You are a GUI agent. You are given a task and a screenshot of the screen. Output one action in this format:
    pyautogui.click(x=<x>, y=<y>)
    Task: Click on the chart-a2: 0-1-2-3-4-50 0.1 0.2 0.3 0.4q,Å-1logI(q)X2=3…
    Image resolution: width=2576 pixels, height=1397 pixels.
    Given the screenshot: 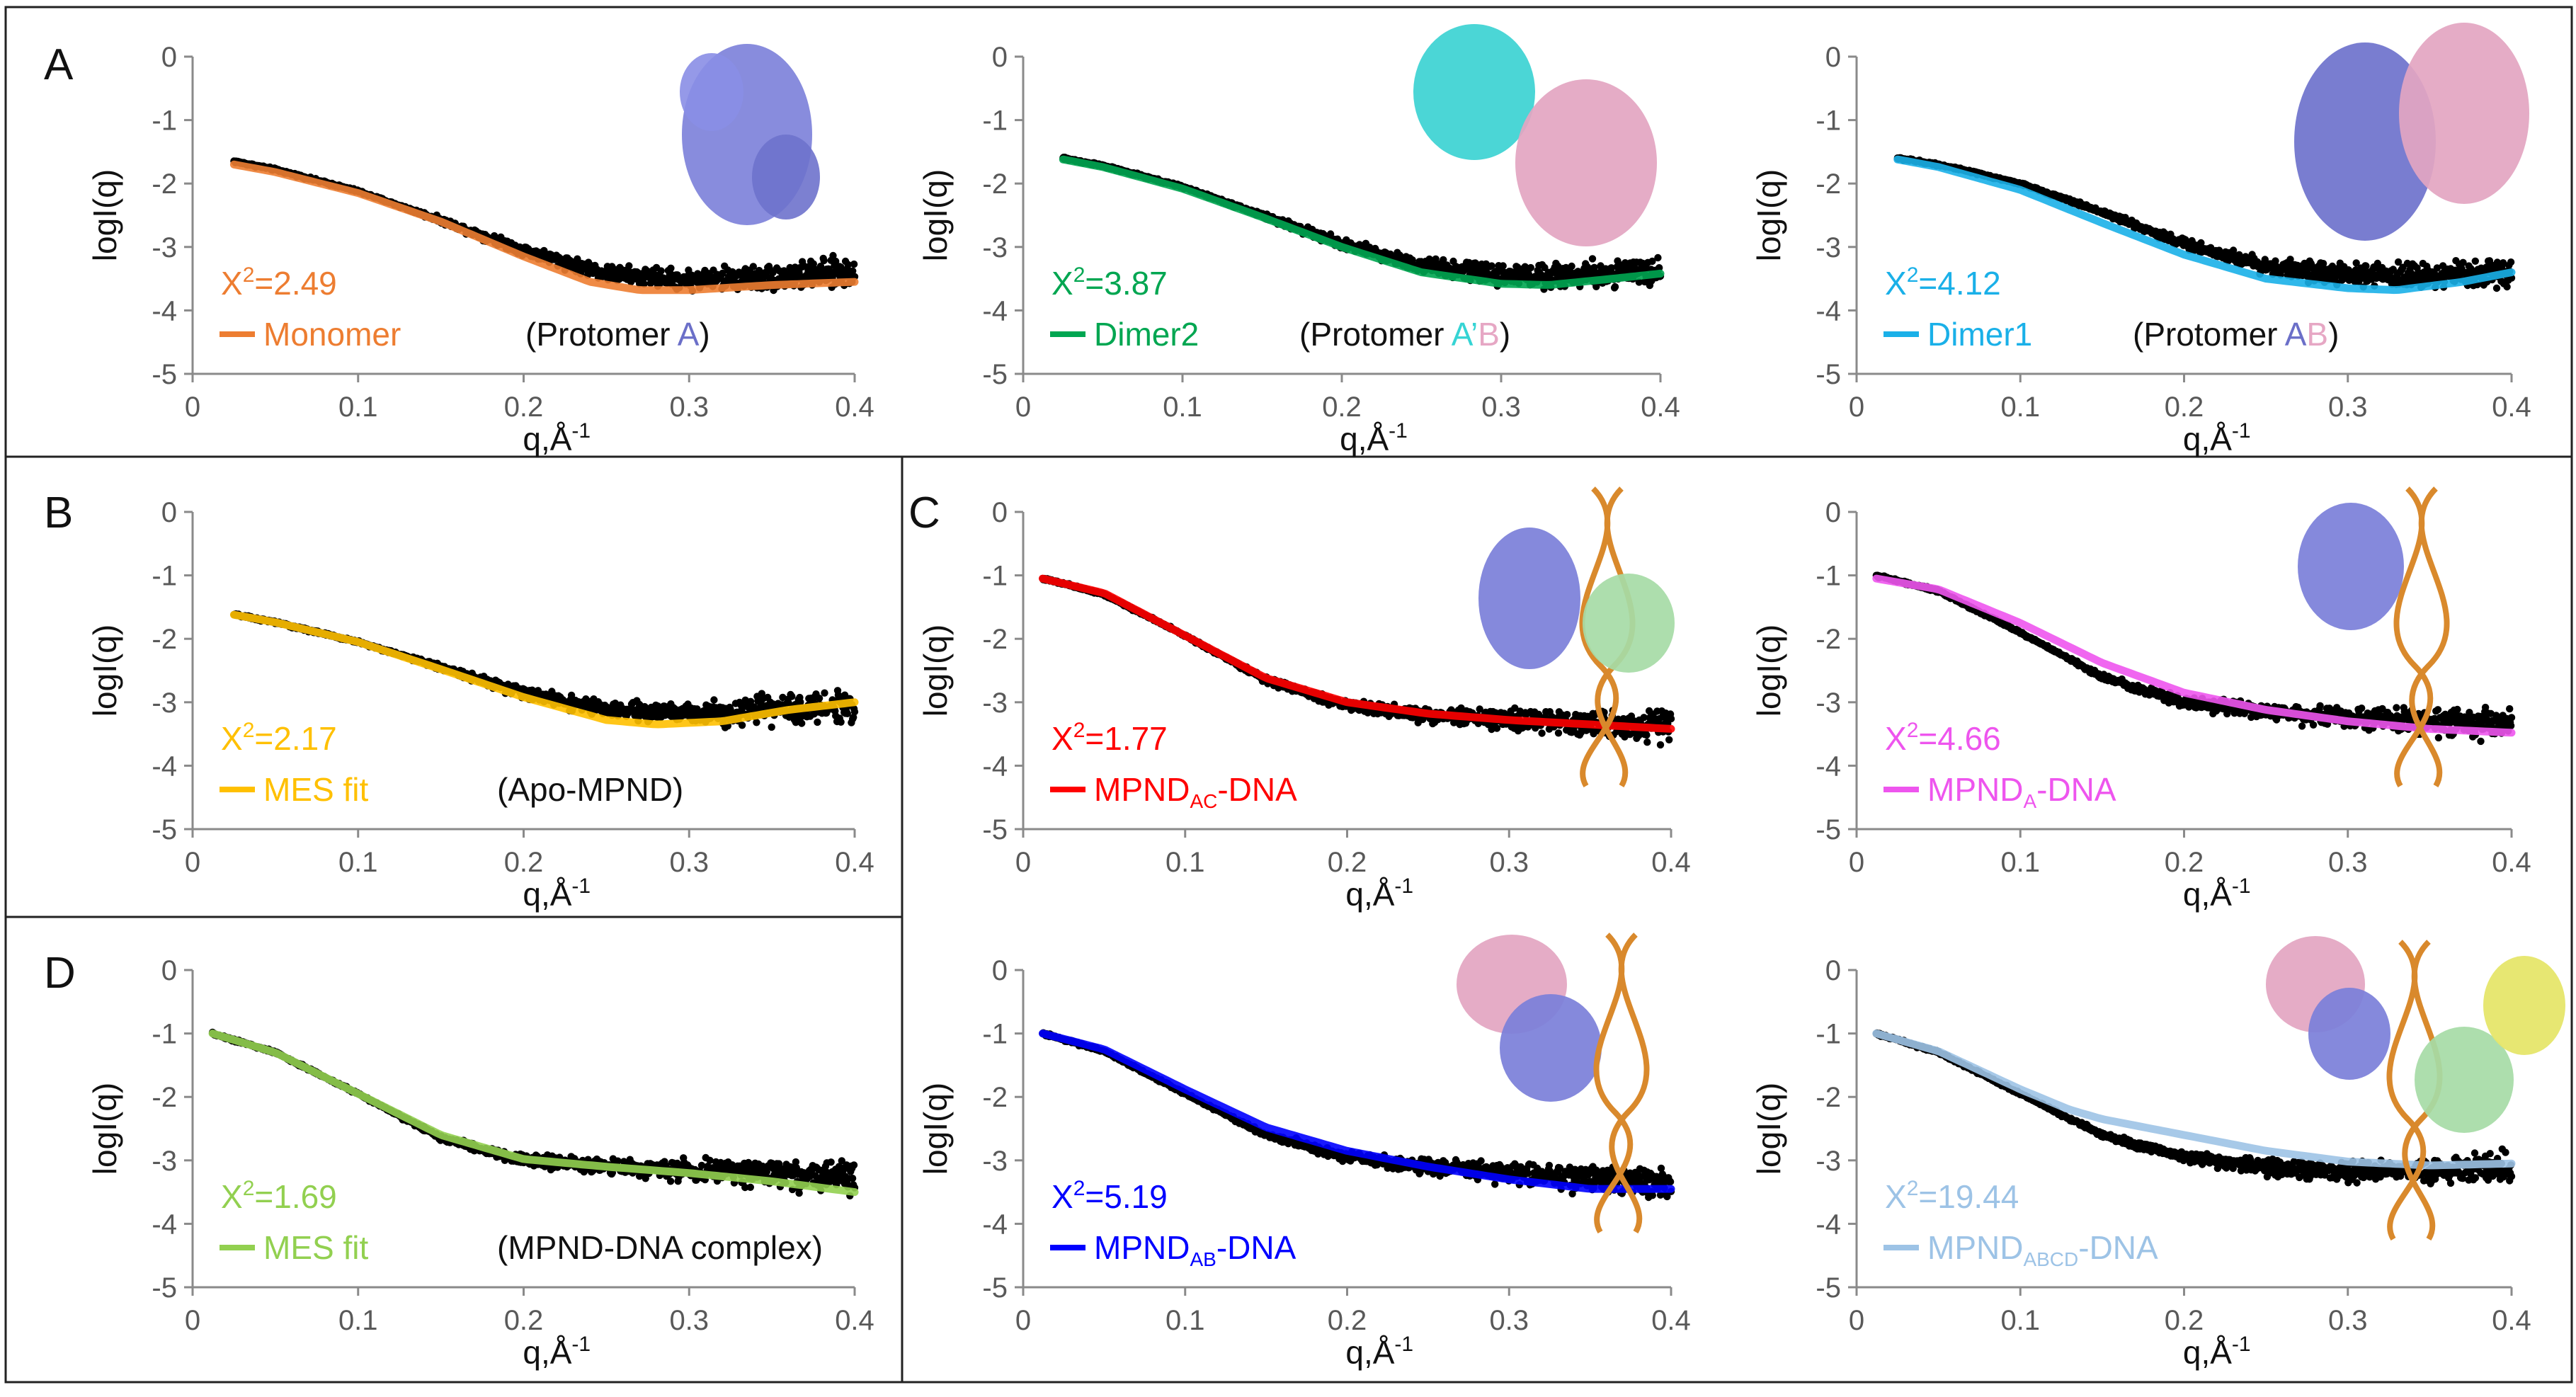 What is the action you would take?
    pyautogui.click(x=1299, y=249)
    